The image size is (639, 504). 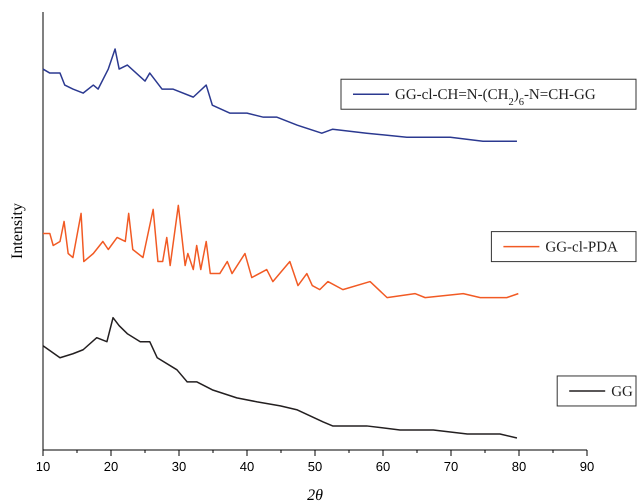 I want to click on x-tick-label: 20, so click(x=111, y=466).